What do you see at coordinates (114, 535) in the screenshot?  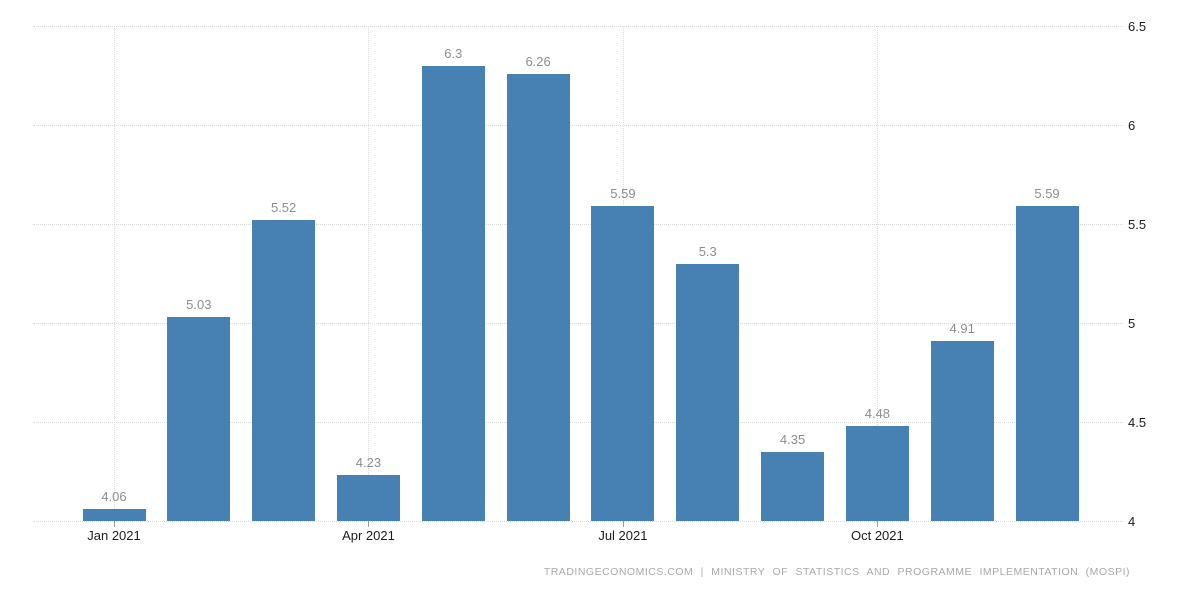 I see `x-axis-tick-label: Jan 2021` at bounding box center [114, 535].